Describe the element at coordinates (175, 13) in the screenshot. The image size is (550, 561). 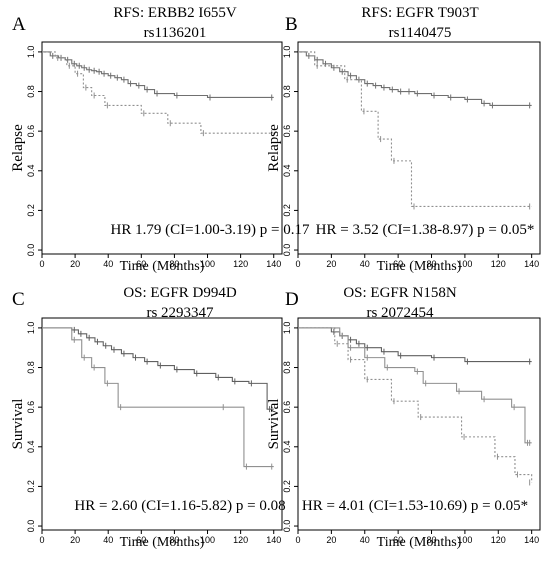
I see `panel-title: RFS: ERBB2 I655V` at that location.